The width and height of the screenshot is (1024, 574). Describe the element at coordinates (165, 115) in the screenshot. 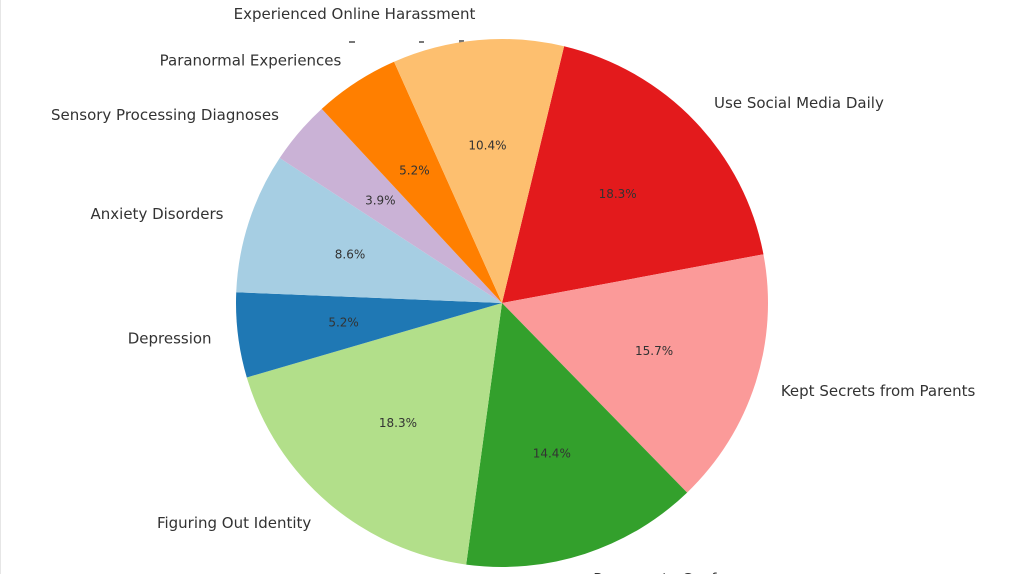

I see `slice-category-label: Sensory Processing Diagnoses` at that location.